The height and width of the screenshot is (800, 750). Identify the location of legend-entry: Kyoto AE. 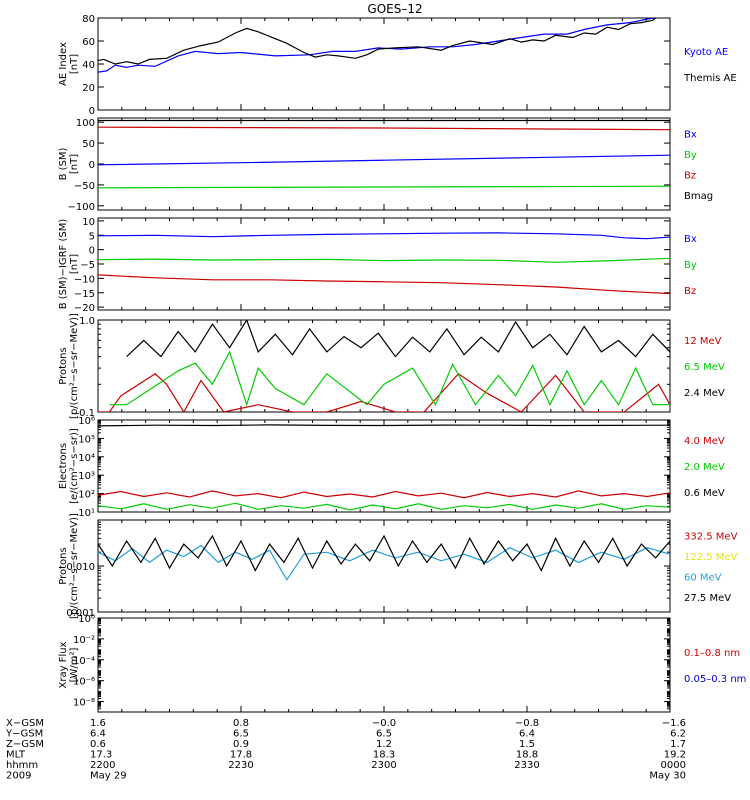
(706, 52).